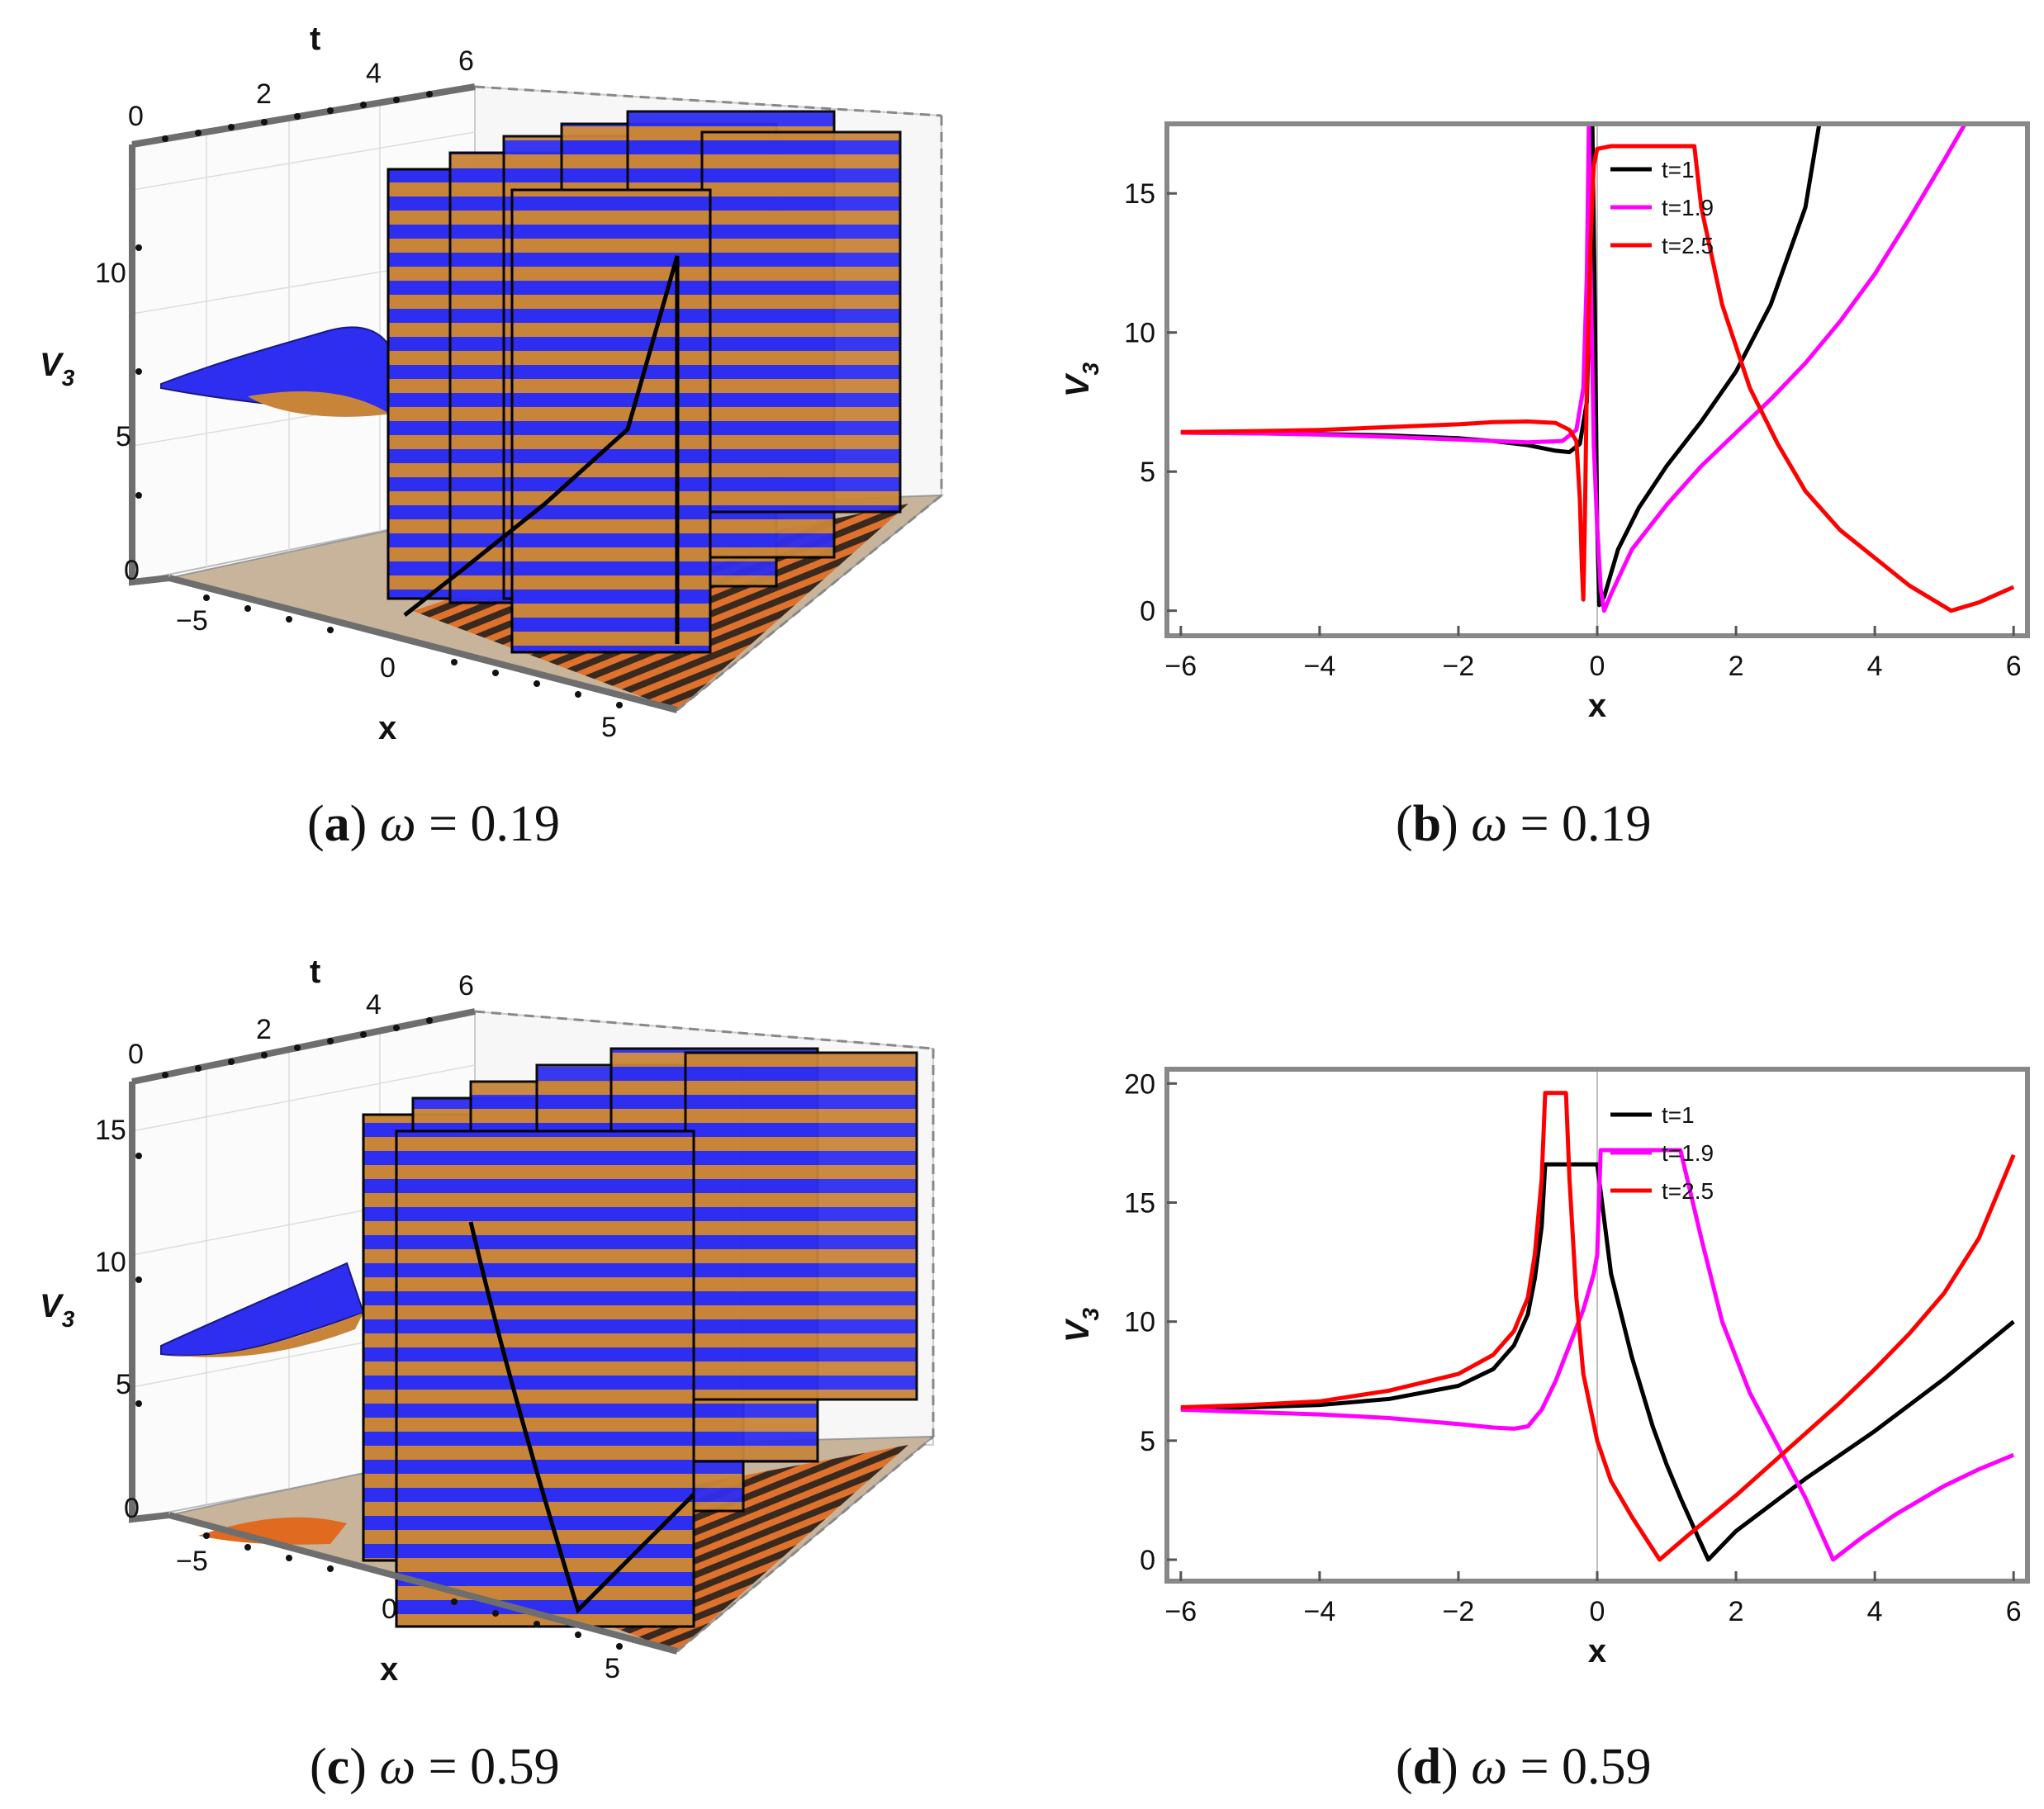 The height and width of the screenshot is (1809, 2044). Describe the element at coordinates (1180, 1611) in the screenshot. I see `panel-d-xtick-label: −6` at that location.